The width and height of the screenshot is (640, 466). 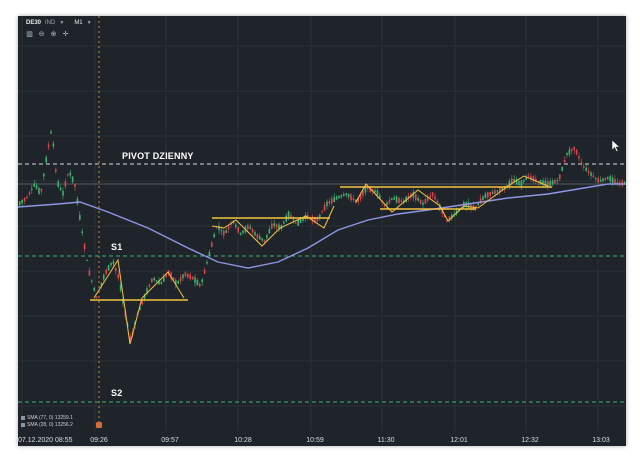 I want to click on s2-label: S2, so click(x=117, y=393).